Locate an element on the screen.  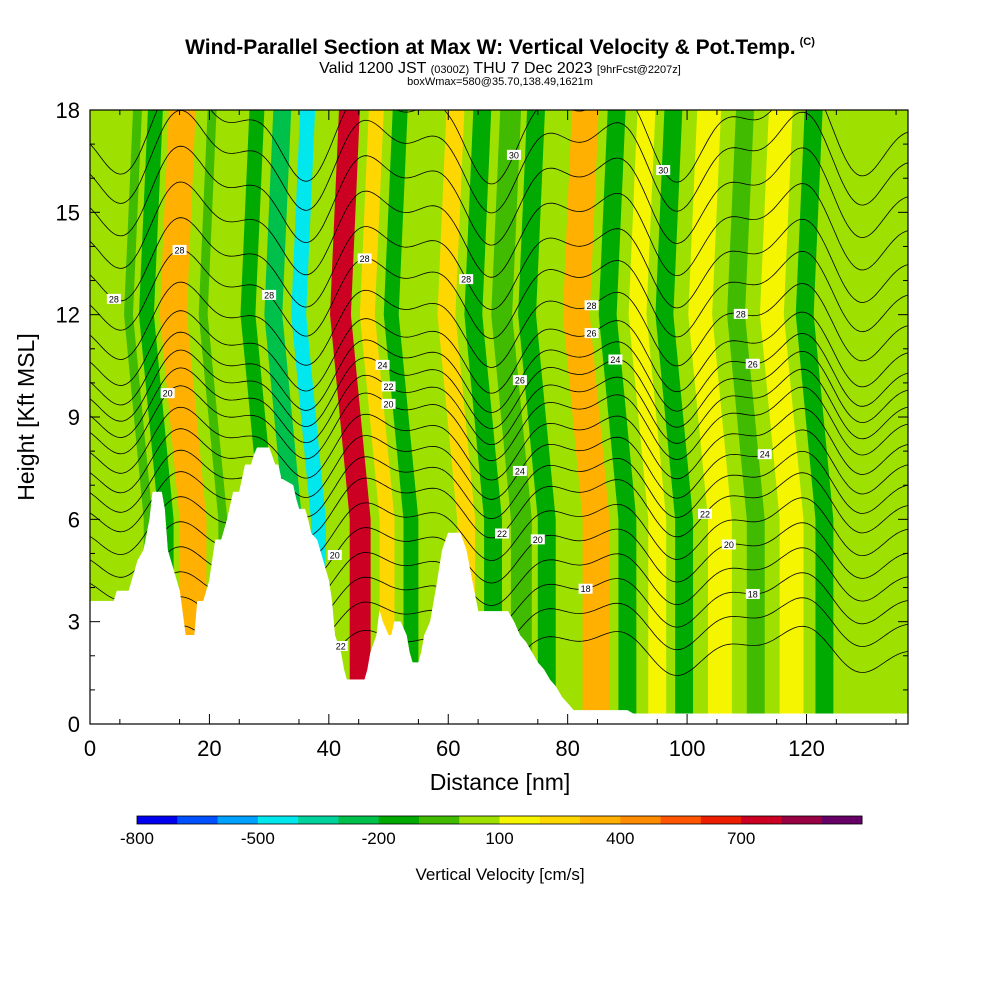
valid-date-label: THU 7 Dec 2023 is located at coordinates (533, 68).